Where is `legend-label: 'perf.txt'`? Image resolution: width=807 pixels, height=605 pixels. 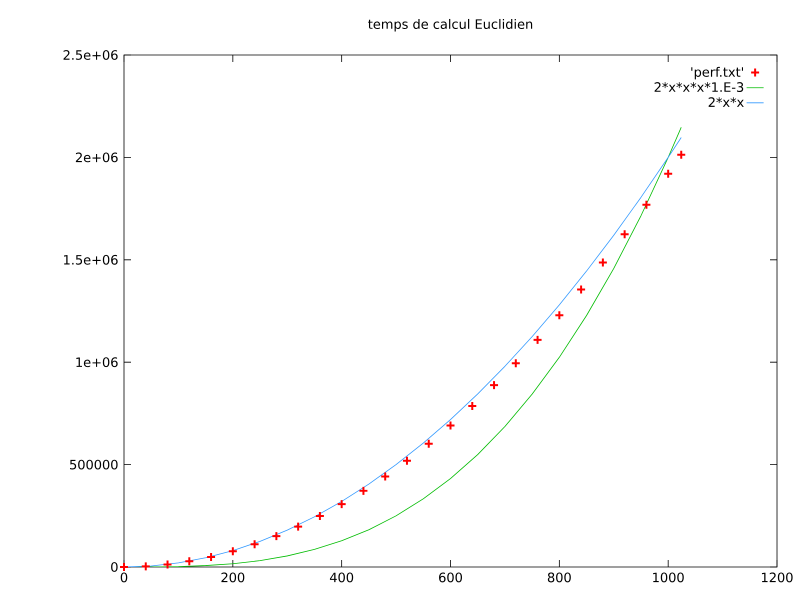 legend-label: 'perf.txt' is located at coordinates (717, 73).